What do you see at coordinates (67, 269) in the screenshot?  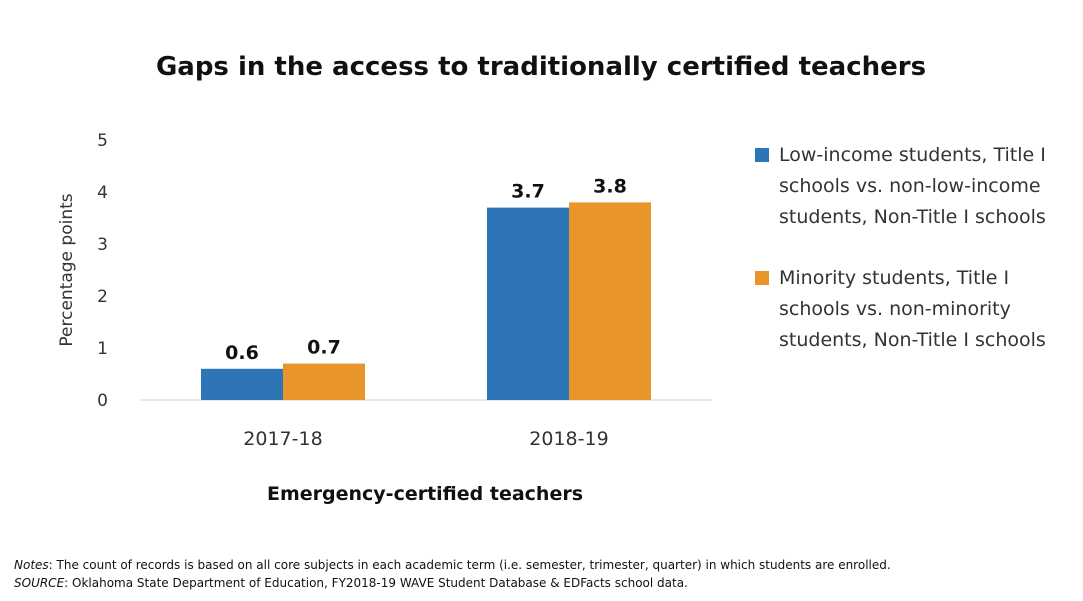 I see `y-axis-label: Percentage points` at bounding box center [67, 269].